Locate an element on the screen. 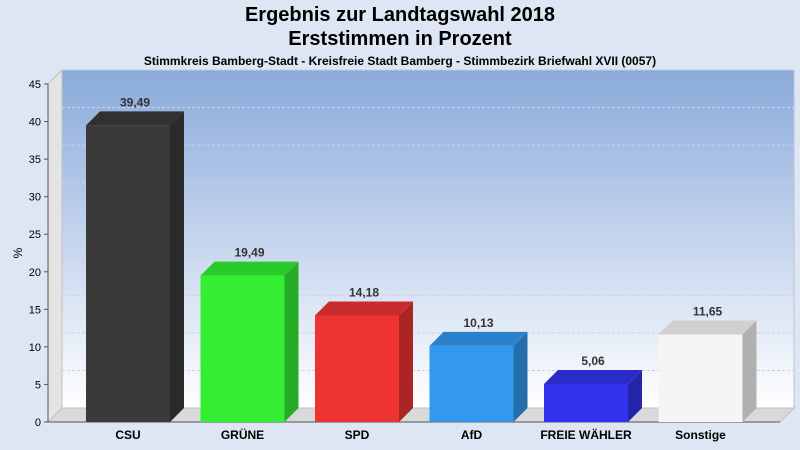 The height and width of the screenshot is (450, 800). plot-side-wall is located at coordinates (55, 246).